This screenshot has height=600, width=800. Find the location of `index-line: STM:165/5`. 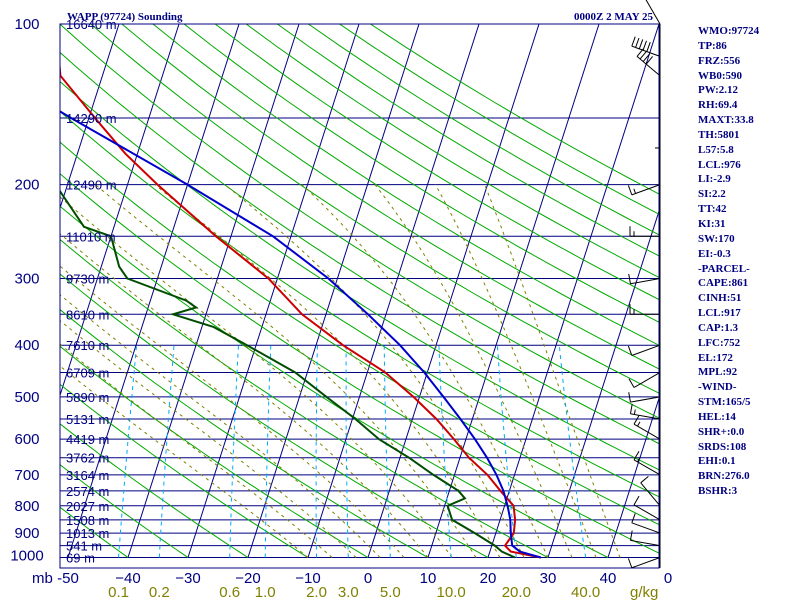

index-line: STM:165/5 is located at coordinates (724, 402).